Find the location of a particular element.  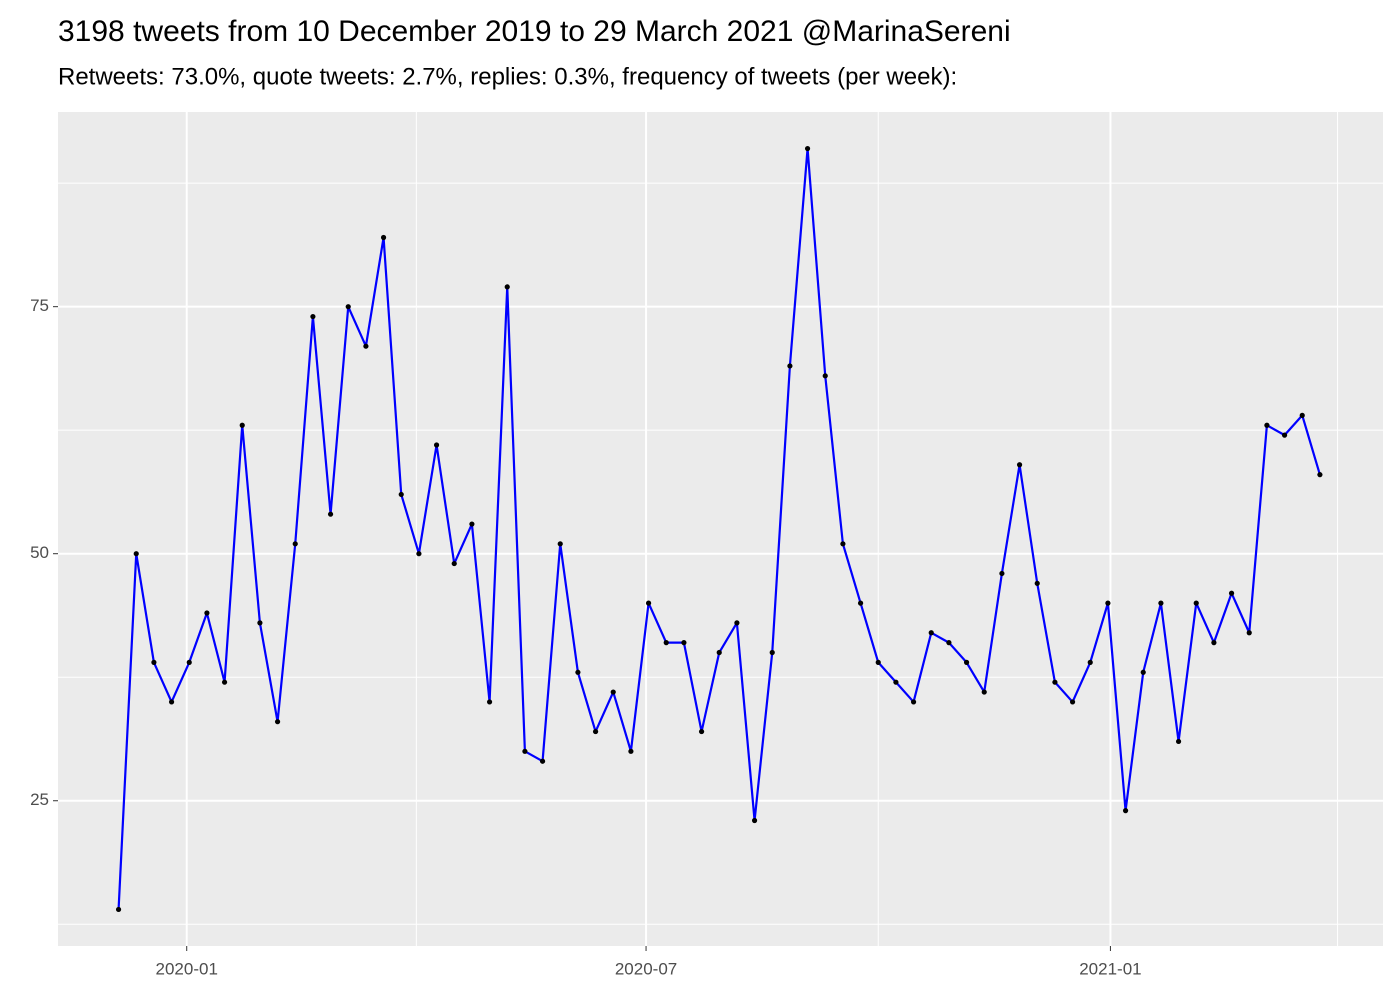

x-tick-label: 2020-07 is located at coordinates (646, 968).